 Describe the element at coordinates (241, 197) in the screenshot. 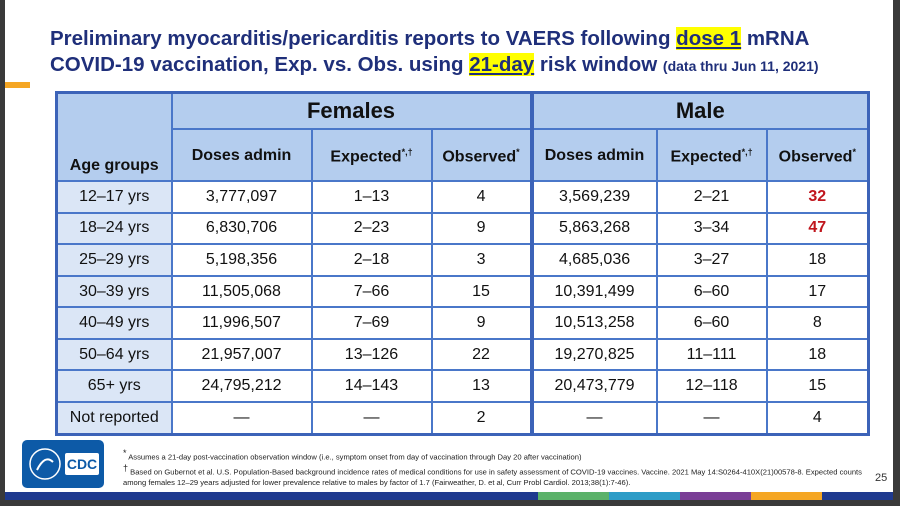

I see `table-cell: 3,777,097` at that location.